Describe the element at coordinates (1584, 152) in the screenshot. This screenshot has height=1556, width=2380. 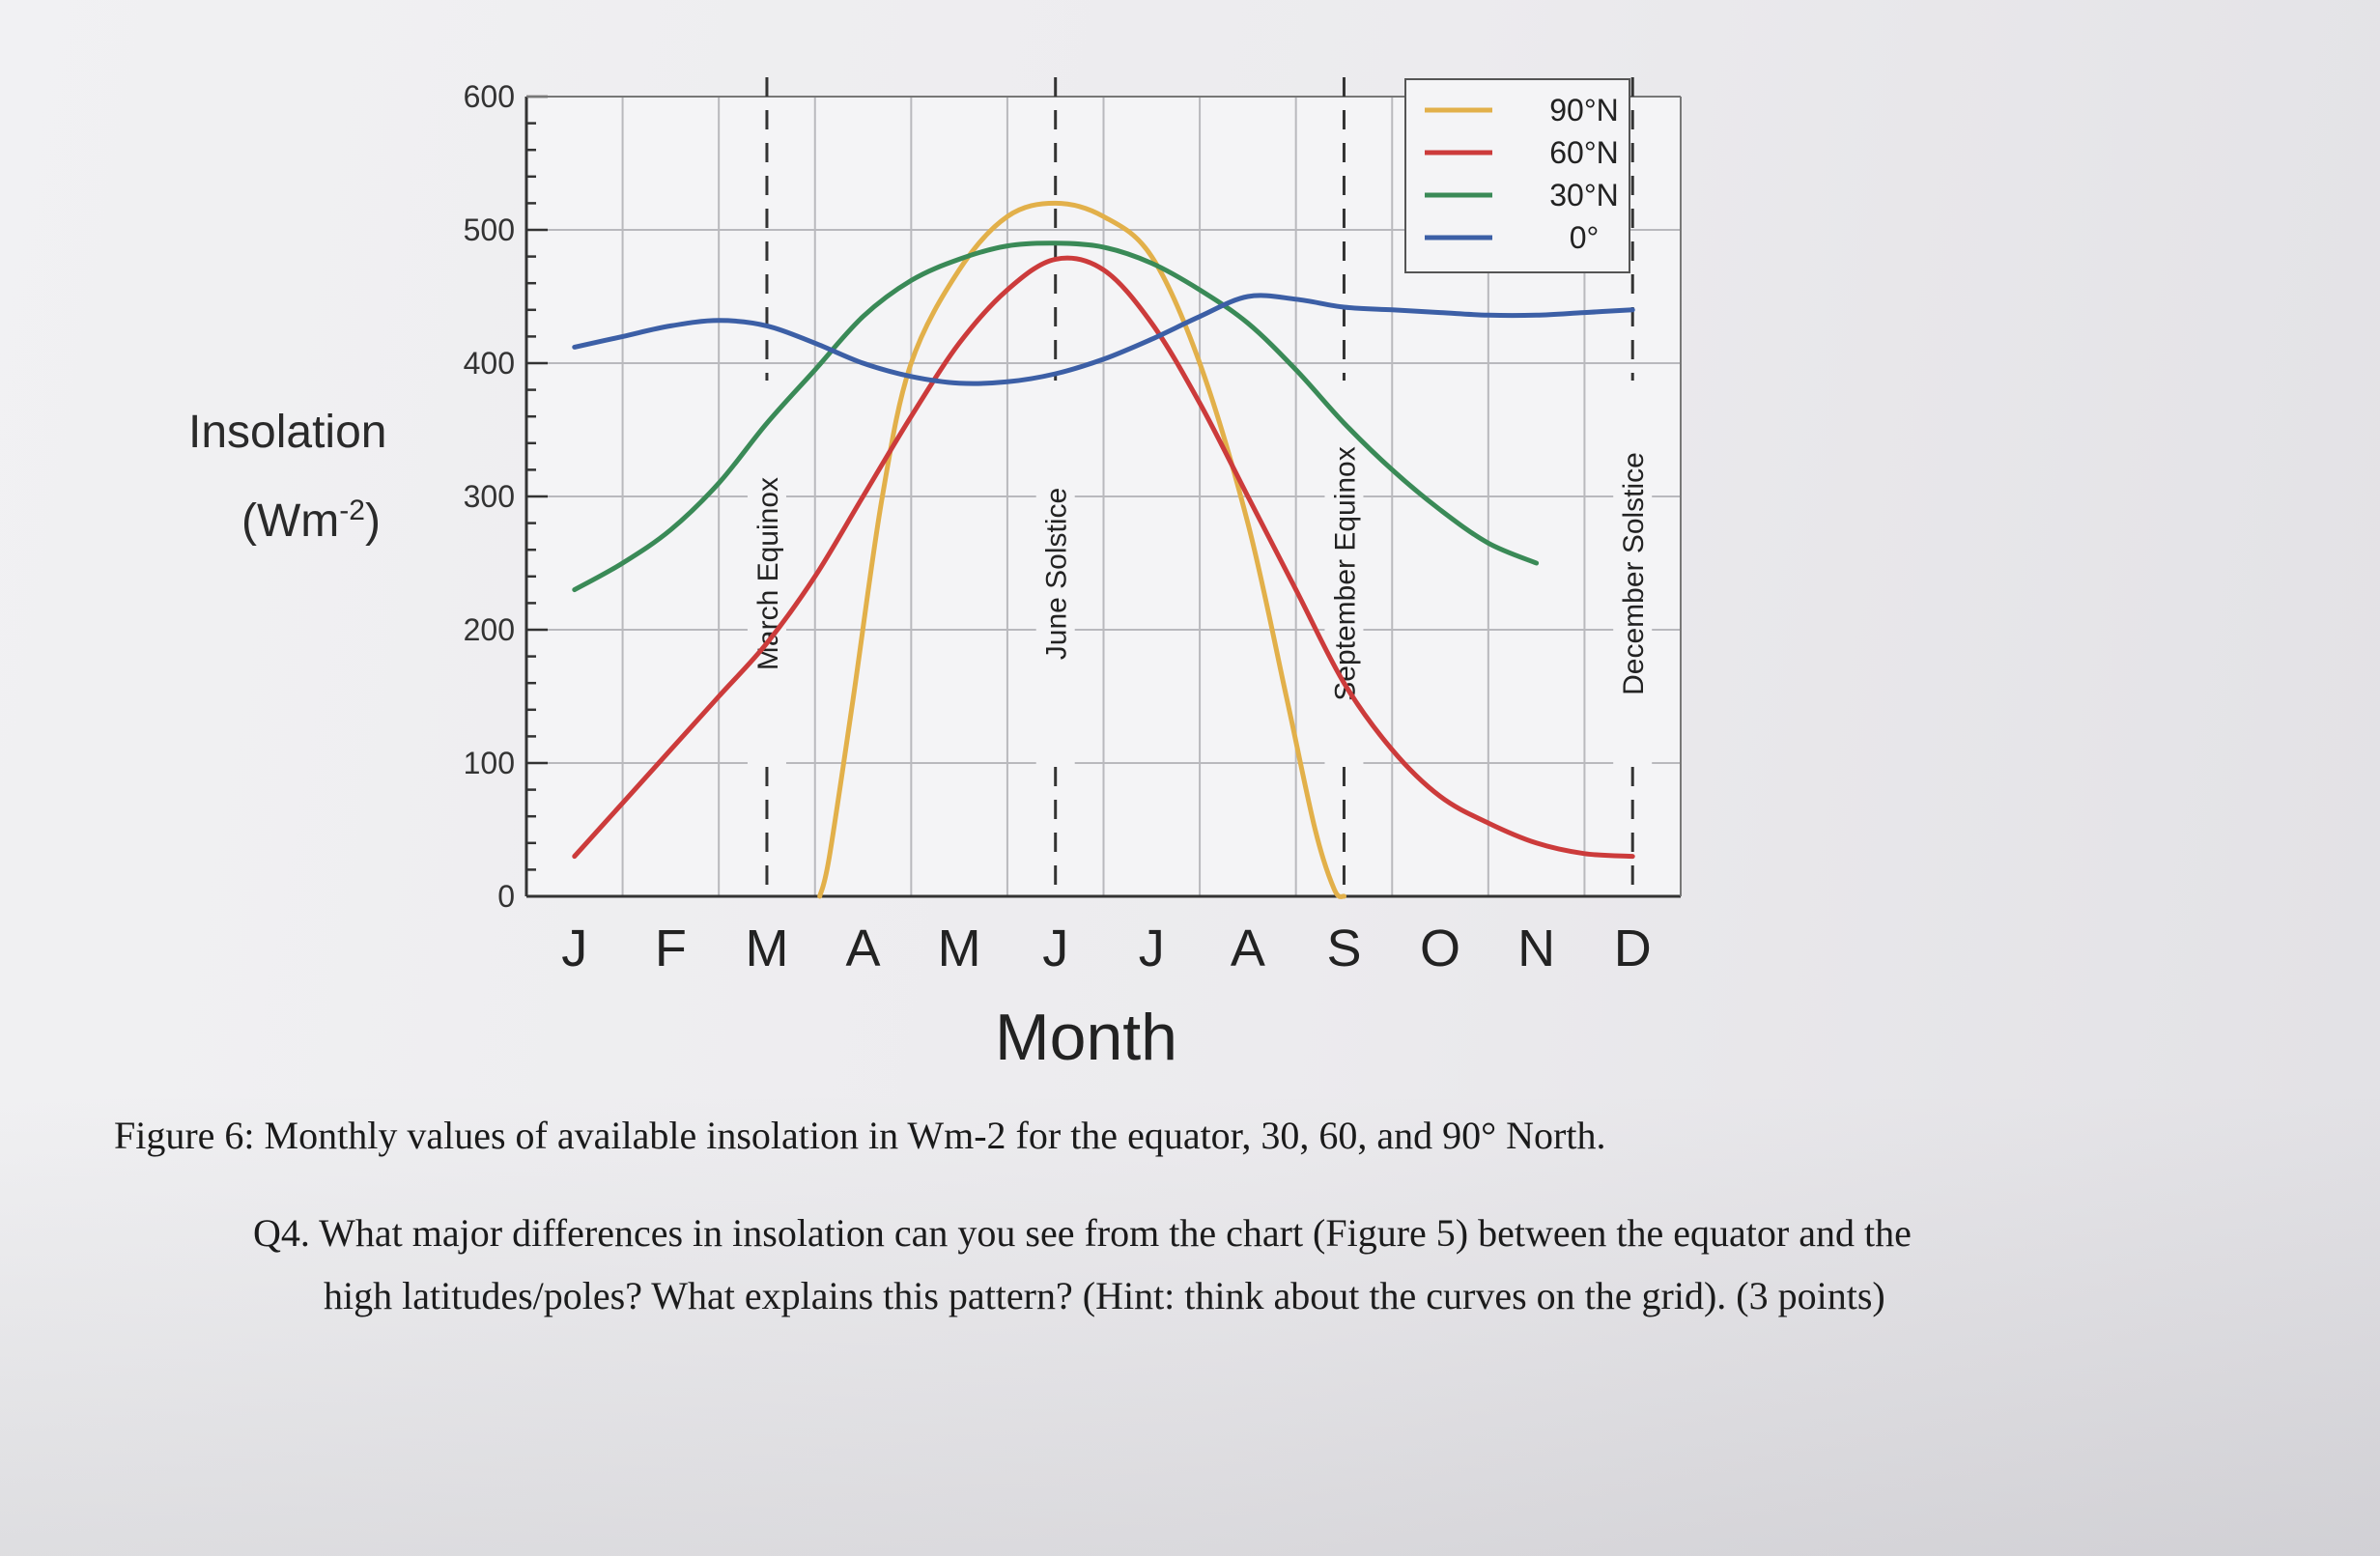
I see `legend-label: 60°N` at that location.